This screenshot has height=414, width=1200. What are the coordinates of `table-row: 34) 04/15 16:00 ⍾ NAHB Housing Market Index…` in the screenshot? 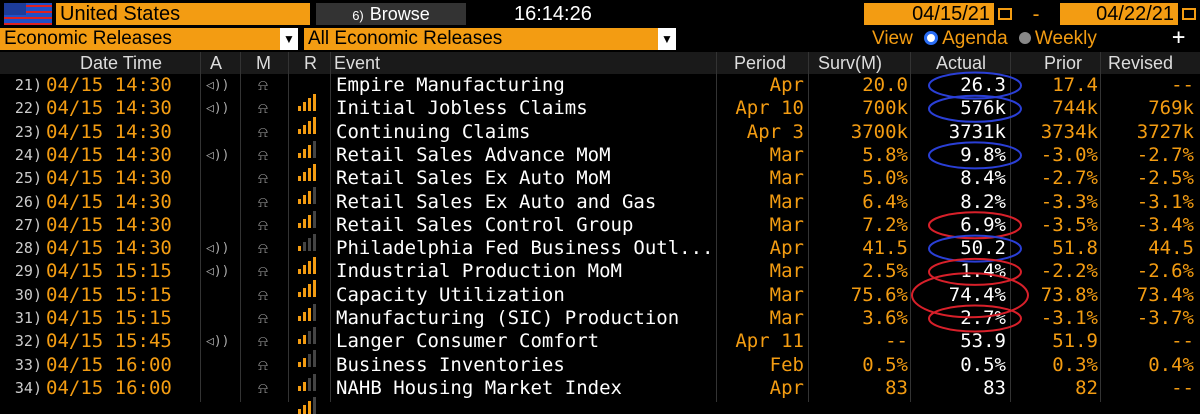 It's located at (600, 395).